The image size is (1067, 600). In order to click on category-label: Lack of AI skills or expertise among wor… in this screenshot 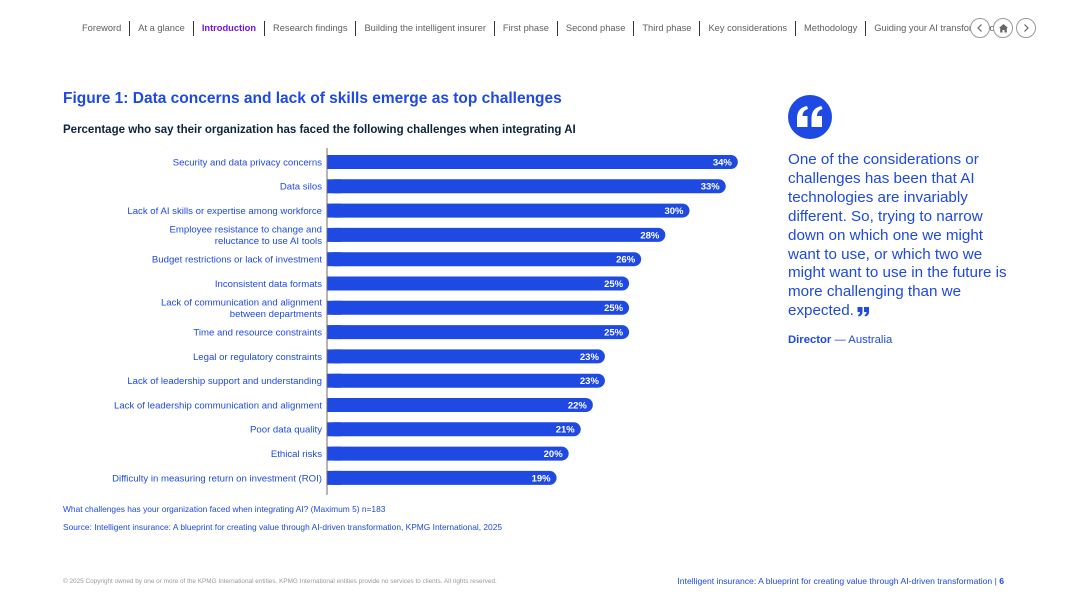, I will do `click(224, 211)`.